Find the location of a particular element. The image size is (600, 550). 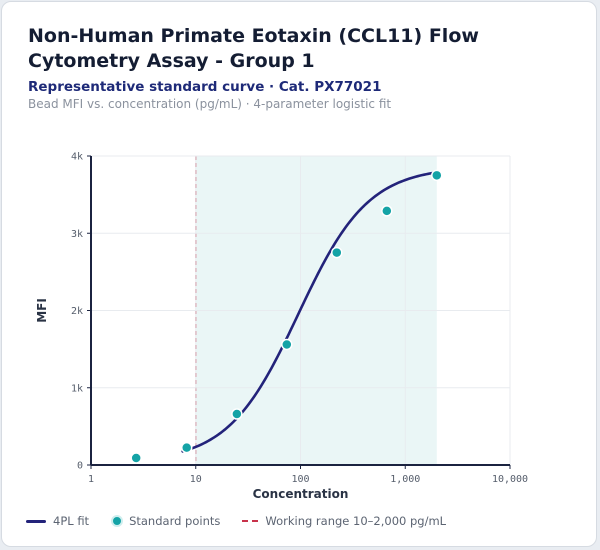

legend-item-fit: 4PL fit is located at coordinates (57, 521).